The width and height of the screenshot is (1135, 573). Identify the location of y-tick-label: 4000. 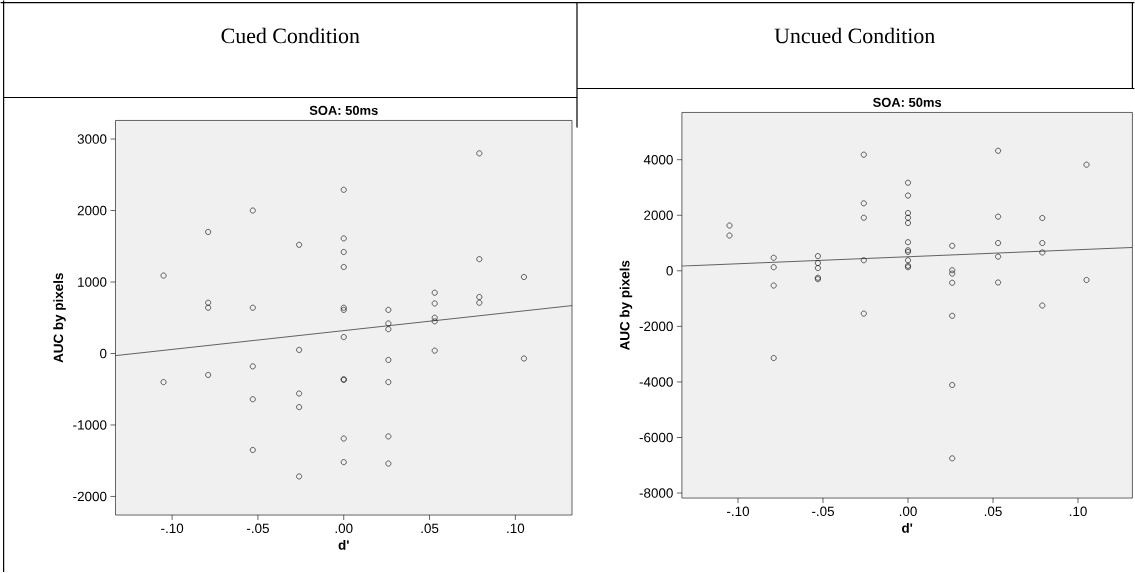
(658, 160).